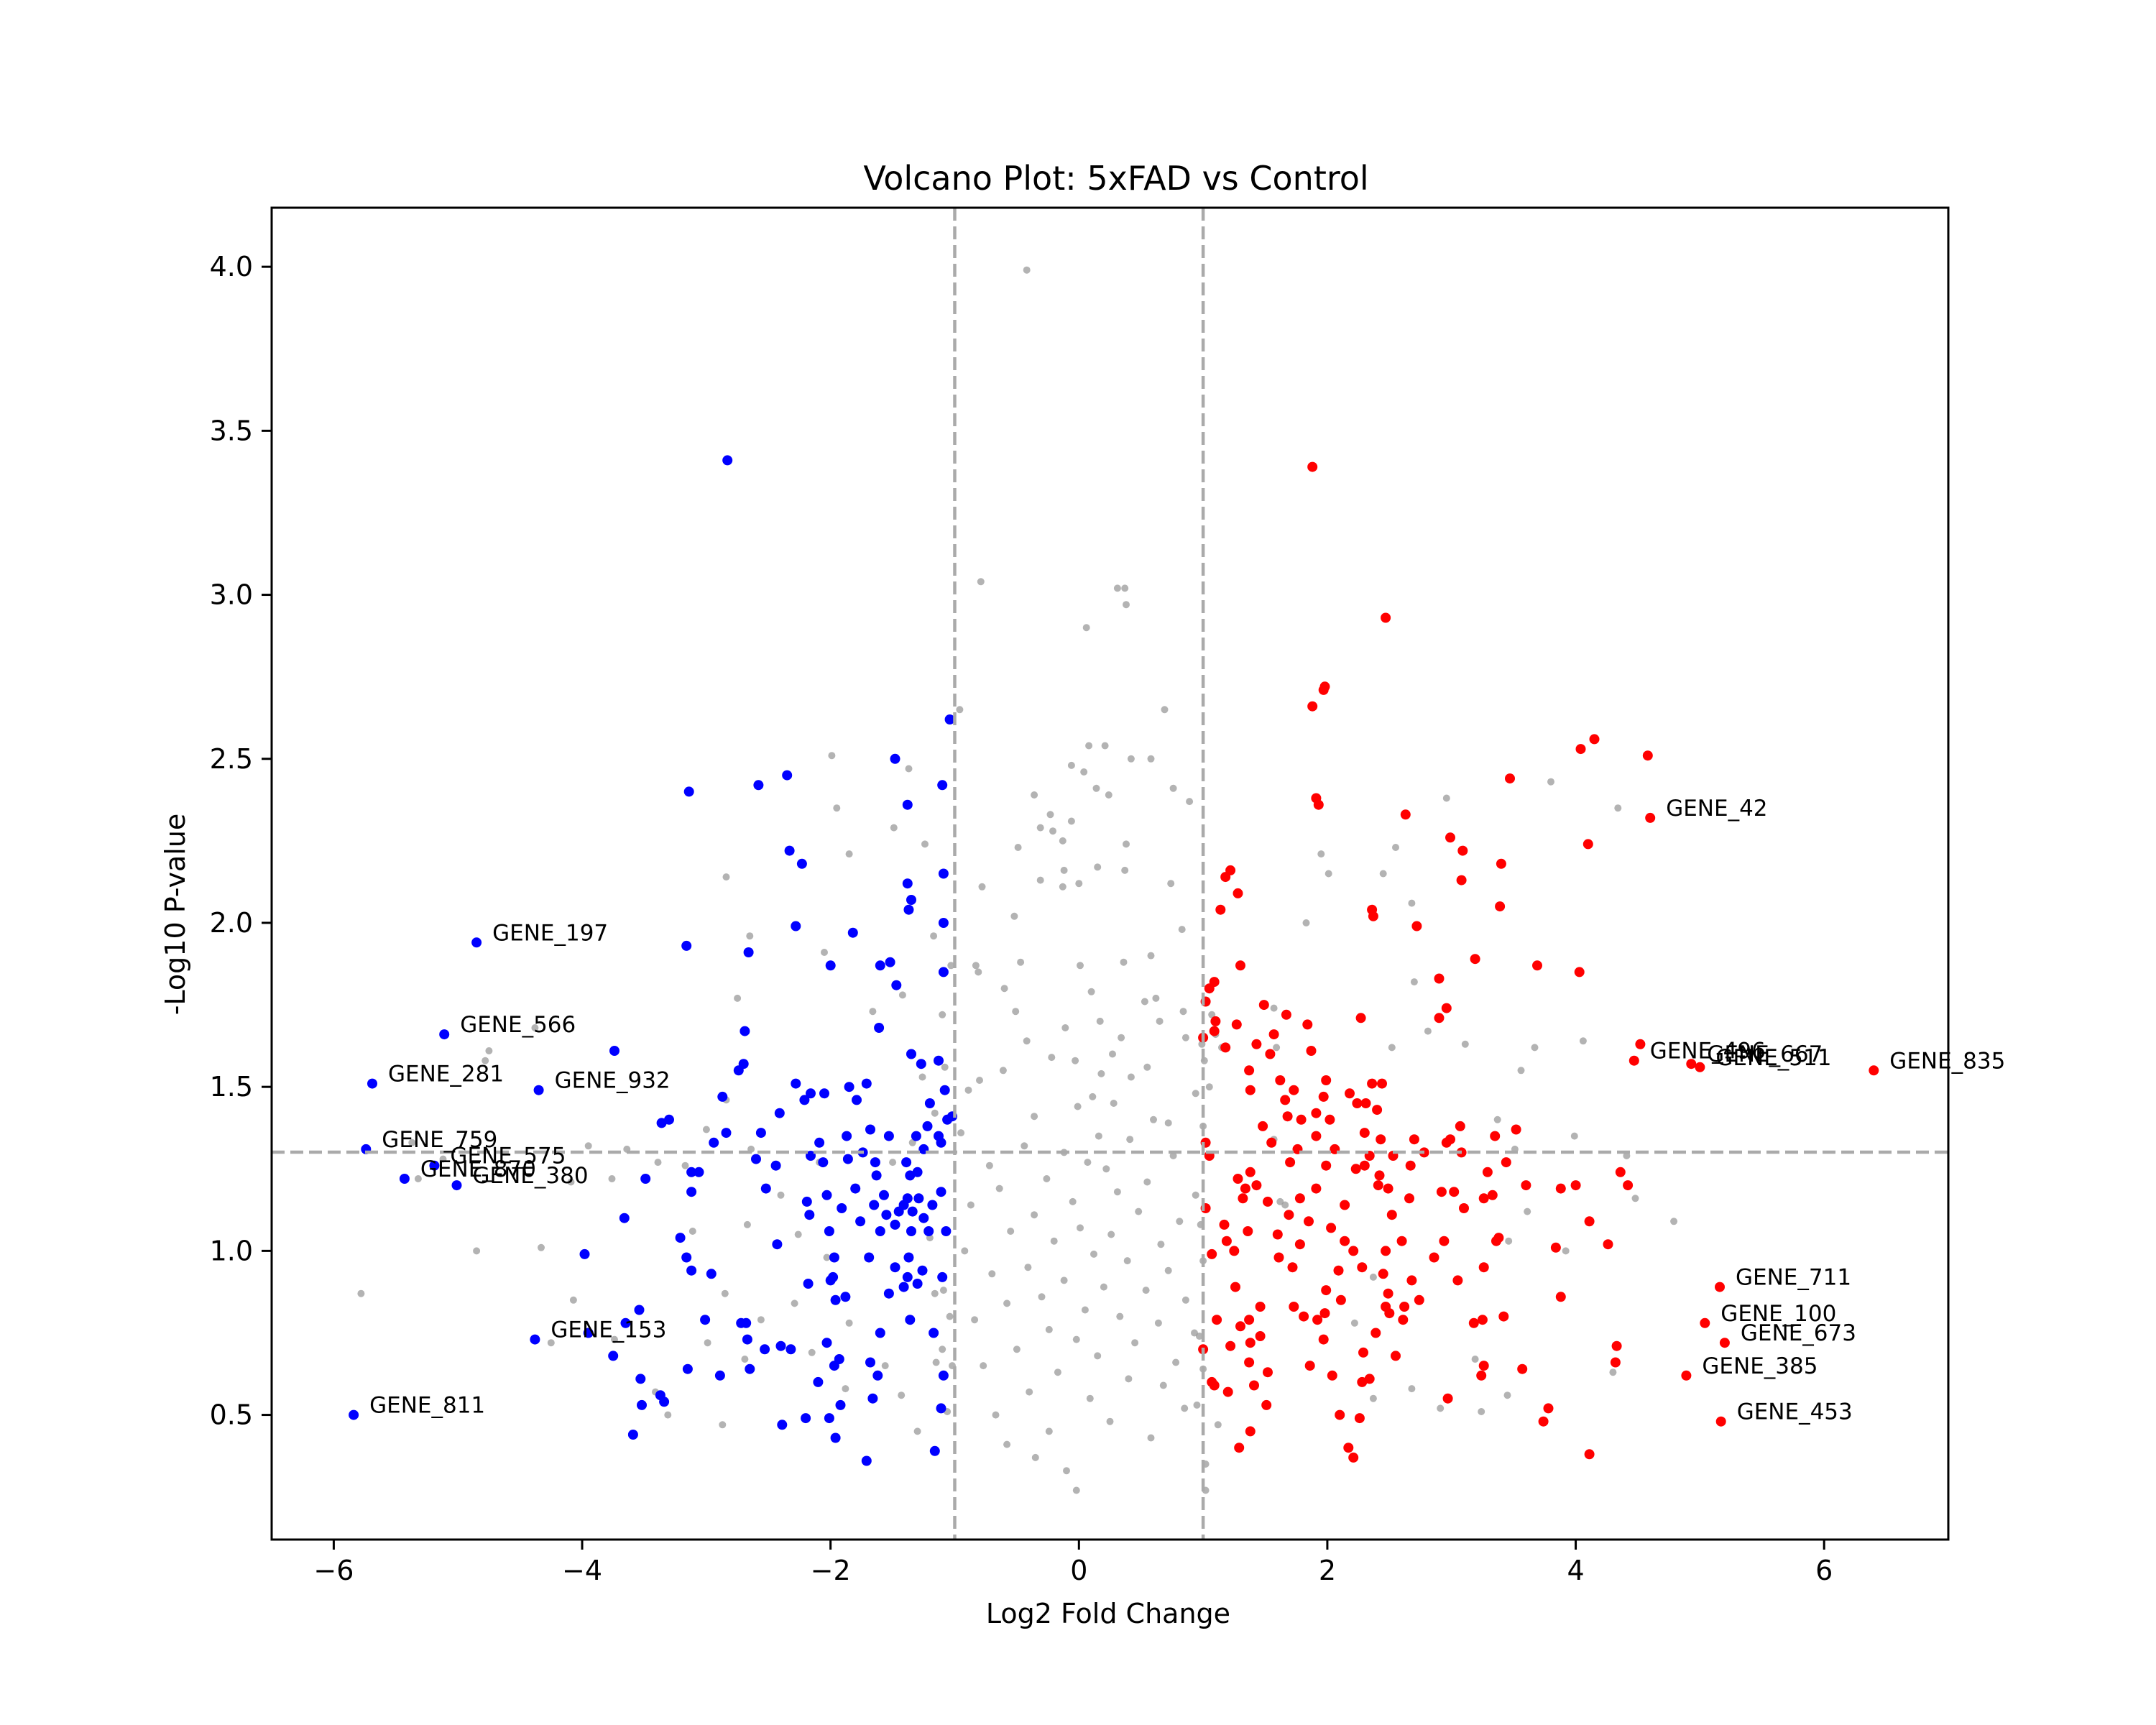  I want to click on gene-label: GENE_197, so click(550, 933).